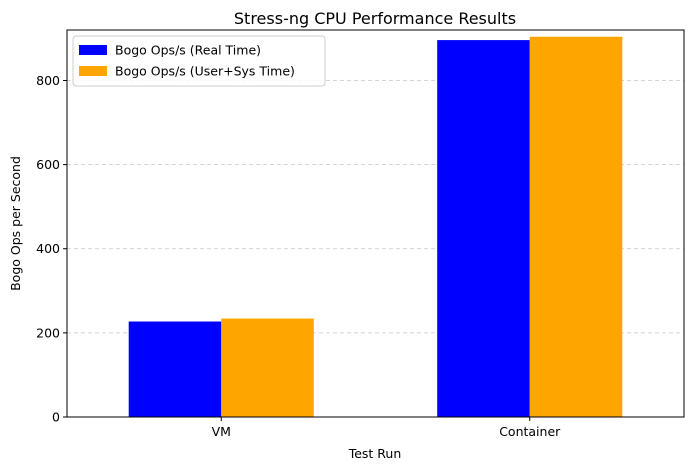 The width and height of the screenshot is (695, 470). Describe the element at coordinates (48, 248) in the screenshot. I see `y-tick-label-400: 400` at that location.